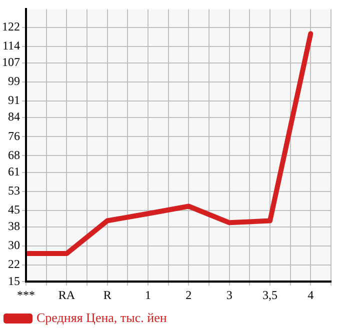 The height and width of the screenshot is (335, 345). What do you see at coordinates (270, 295) in the screenshot?
I see `x-tick-label: 3,5` at bounding box center [270, 295].